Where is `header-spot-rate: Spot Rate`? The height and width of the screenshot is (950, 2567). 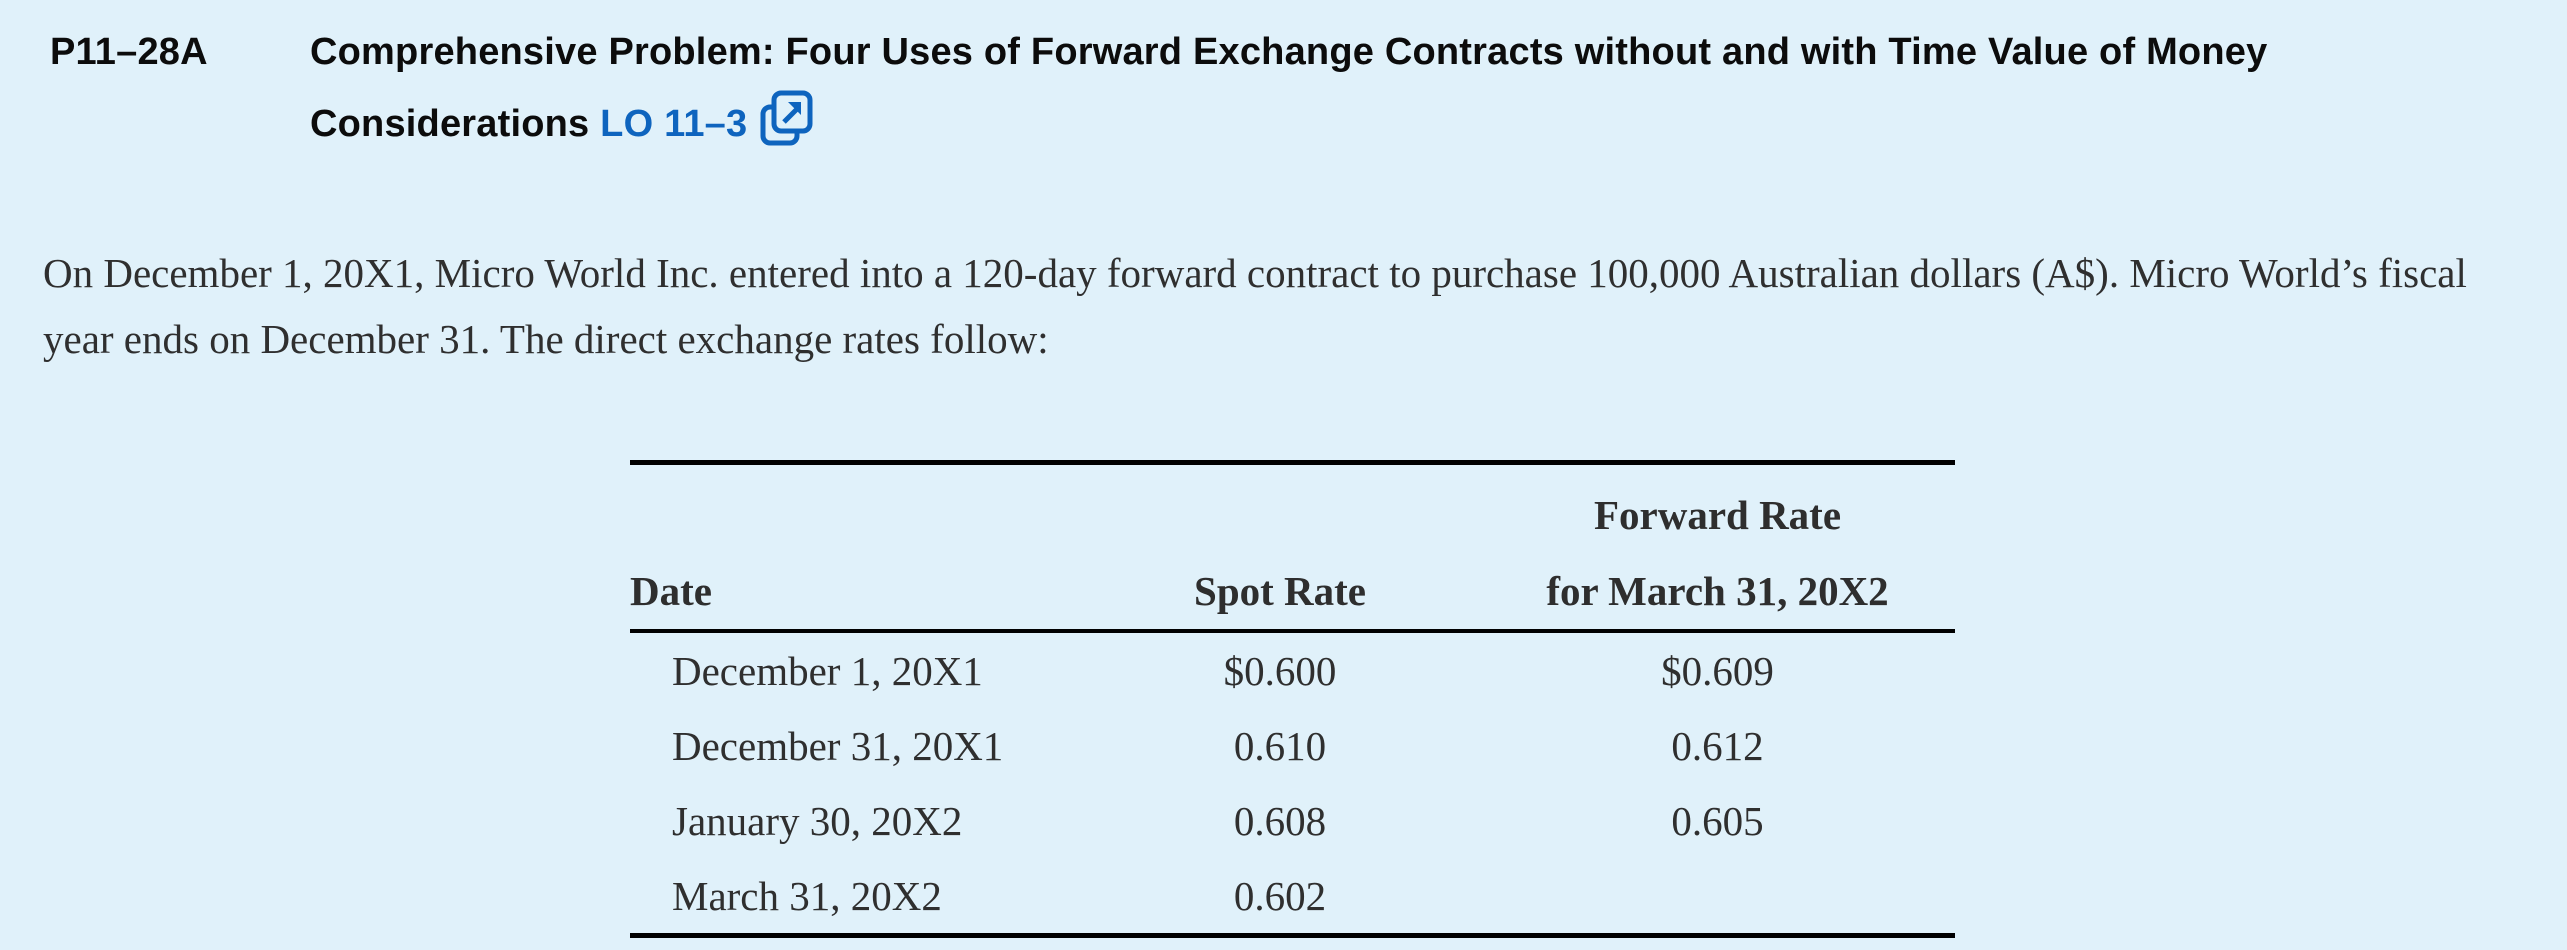 header-spot-rate: Spot Rate is located at coordinates (1280, 591).